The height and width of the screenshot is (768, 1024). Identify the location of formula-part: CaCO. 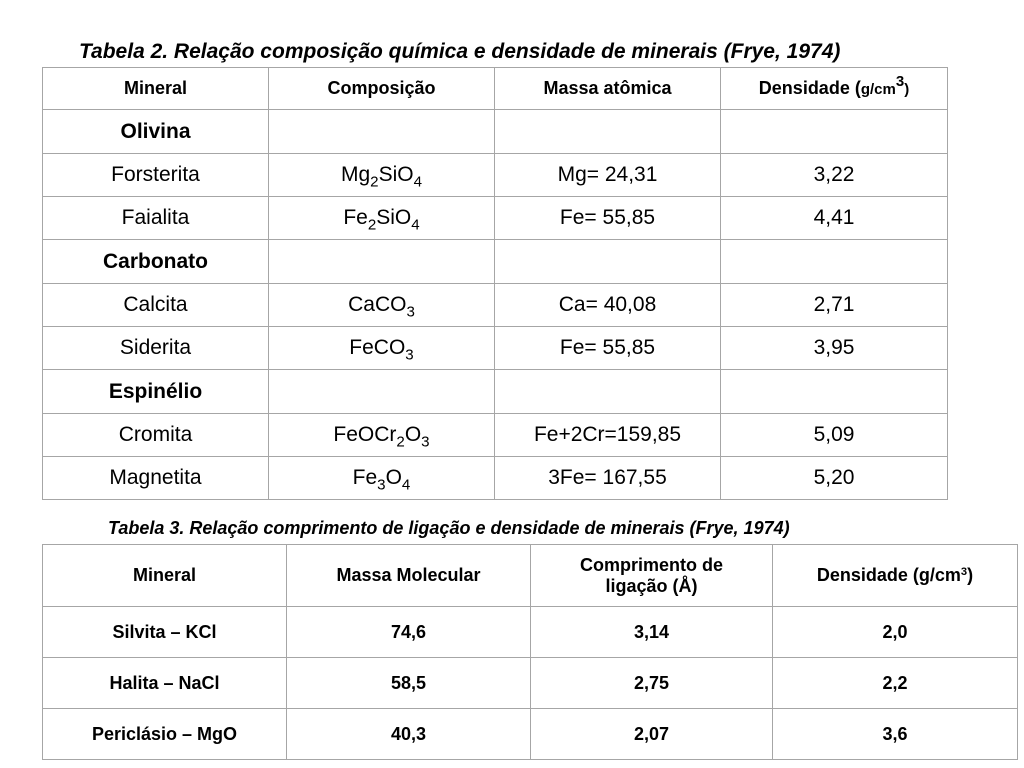
(377, 304).